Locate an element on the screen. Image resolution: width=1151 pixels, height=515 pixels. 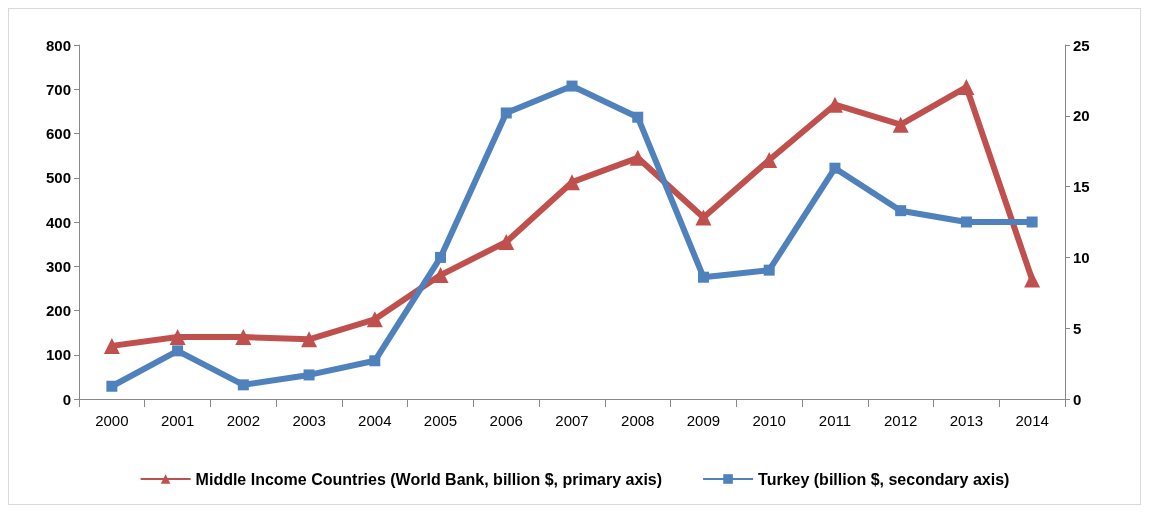
x-tick-label: 2012 is located at coordinates (900, 420).